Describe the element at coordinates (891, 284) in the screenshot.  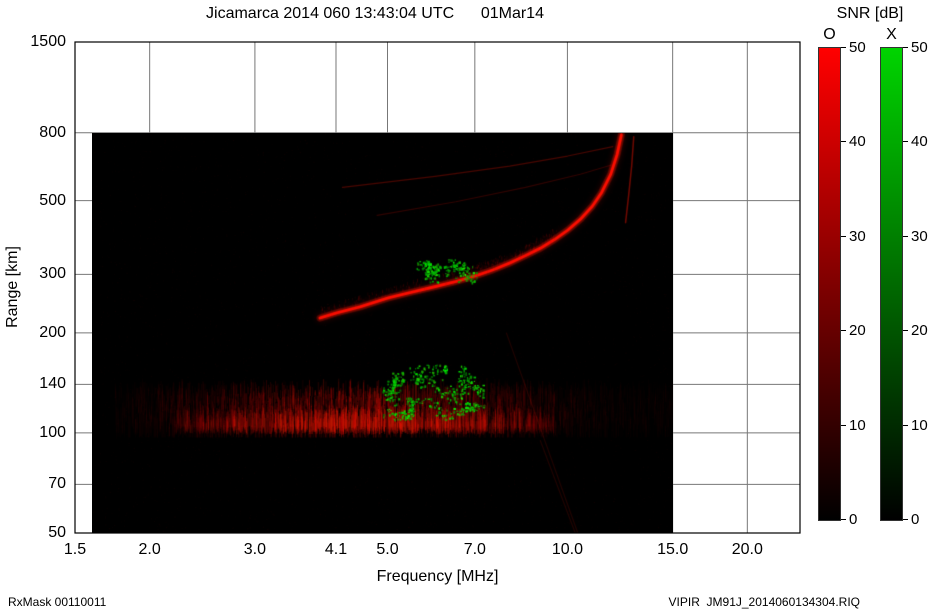
I see `colorbar-x` at that location.